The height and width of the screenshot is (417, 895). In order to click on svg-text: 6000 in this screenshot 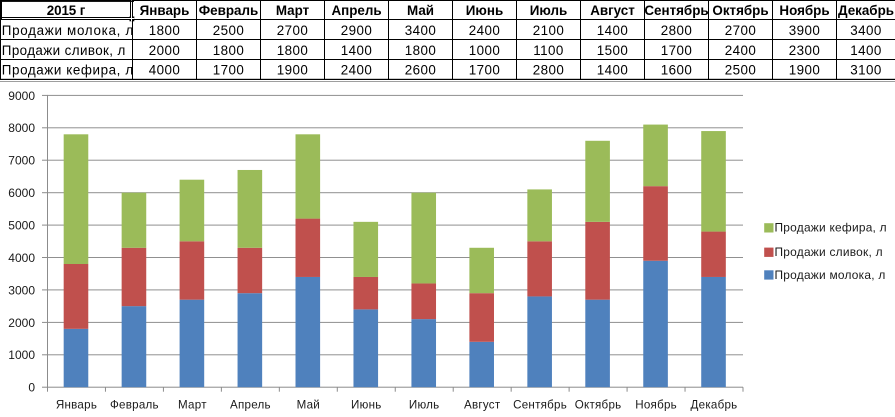, I will do `click(21, 193)`.